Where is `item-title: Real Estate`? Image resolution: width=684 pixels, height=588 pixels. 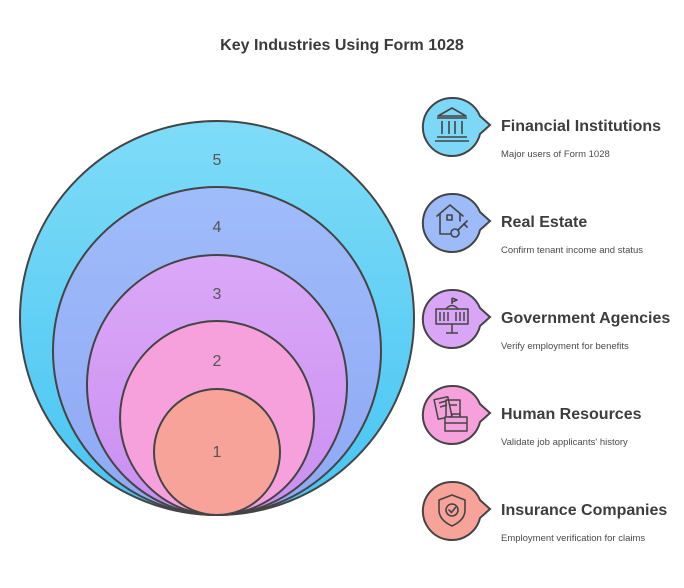
item-title: Real Estate is located at coordinates (544, 222).